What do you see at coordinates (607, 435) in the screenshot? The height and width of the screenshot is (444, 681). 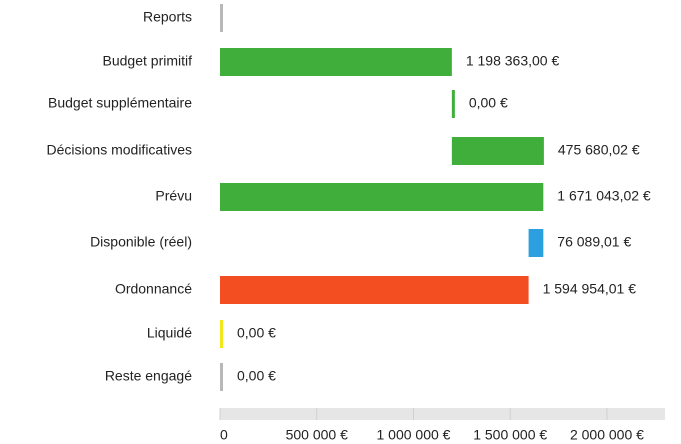 I see `x-tick-label: 2 000 000 €` at bounding box center [607, 435].